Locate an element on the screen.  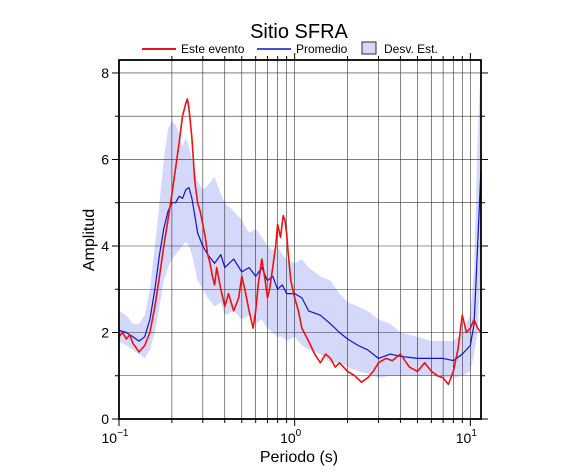
y-tick-label: 8 is located at coordinates (105, 73).